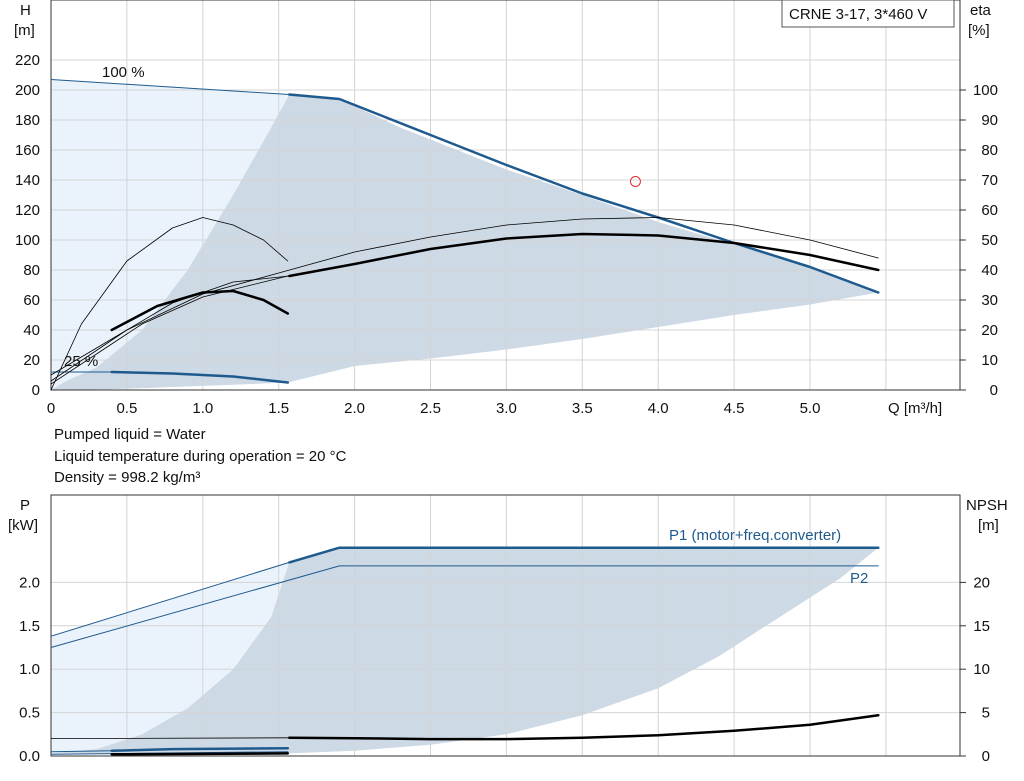 Image resolution: width=1024 pixels, height=781 pixels. What do you see at coordinates (24, 30) in the screenshot?
I see `top-left-axis-unit: [m]` at bounding box center [24, 30].